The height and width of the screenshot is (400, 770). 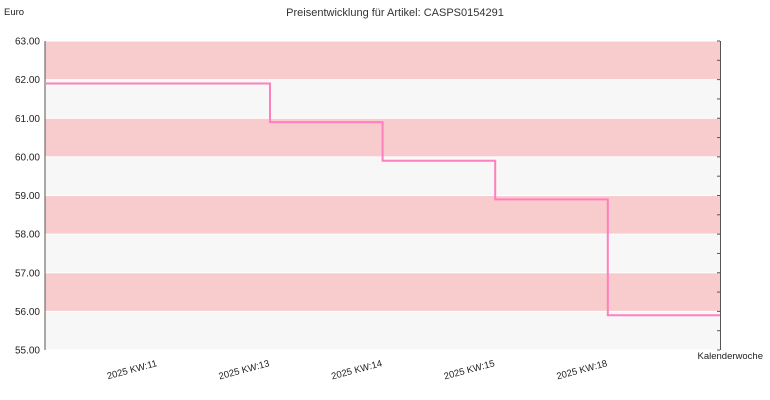 I want to click on x-tick-label: 2025 KW:13, so click(x=244, y=370).